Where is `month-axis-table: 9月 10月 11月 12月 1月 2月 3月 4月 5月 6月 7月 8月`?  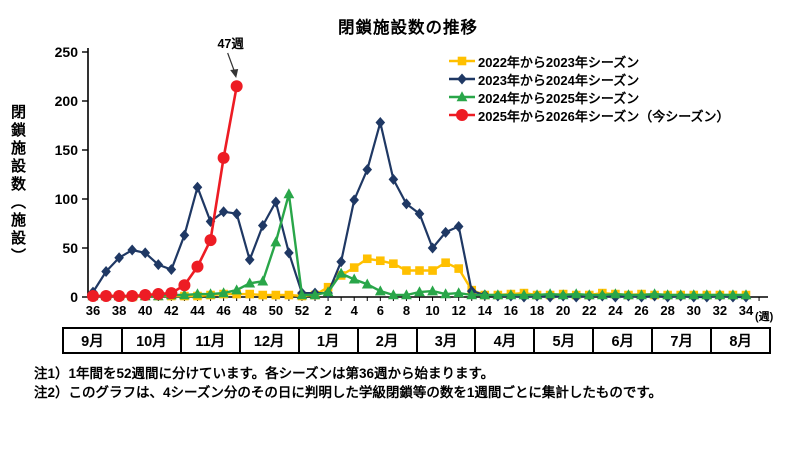 month-axis-table: 9月 10月 11月 12月 1月 2月 3月 4月 5月 6月 7月 8月 is located at coordinates (416, 340).